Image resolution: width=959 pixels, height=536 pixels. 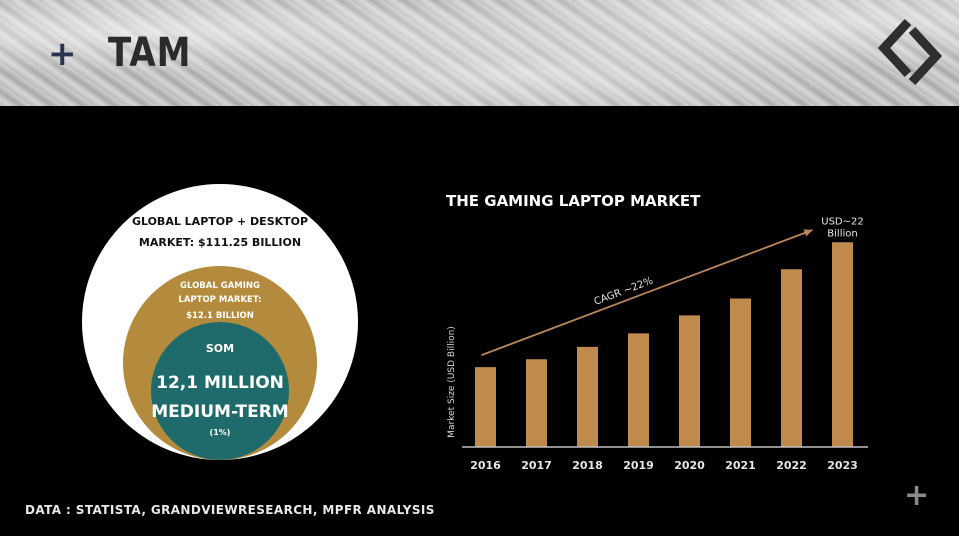 I want to click on x-tick-label-2020: 2020, so click(x=689, y=465).